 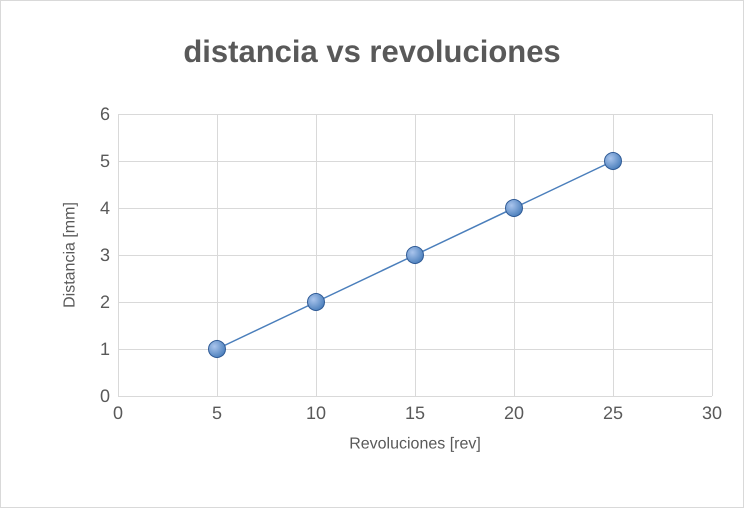 I want to click on x-tick-label: 30, so click(x=712, y=413).